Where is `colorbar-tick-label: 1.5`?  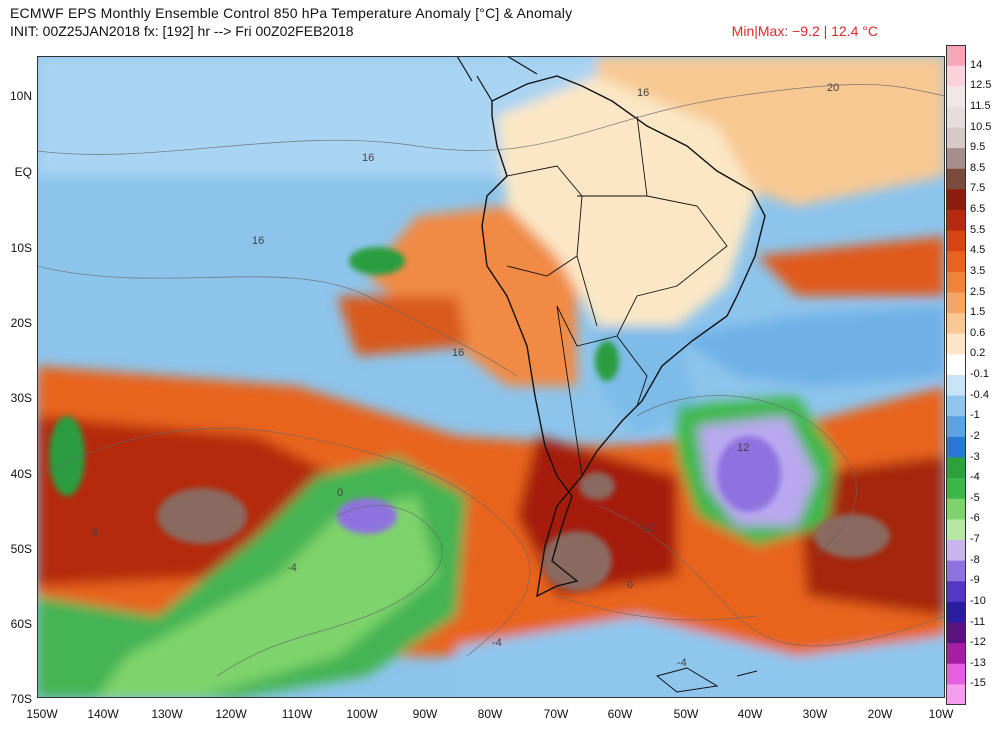
colorbar-tick-label: 1.5 is located at coordinates (978, 312).